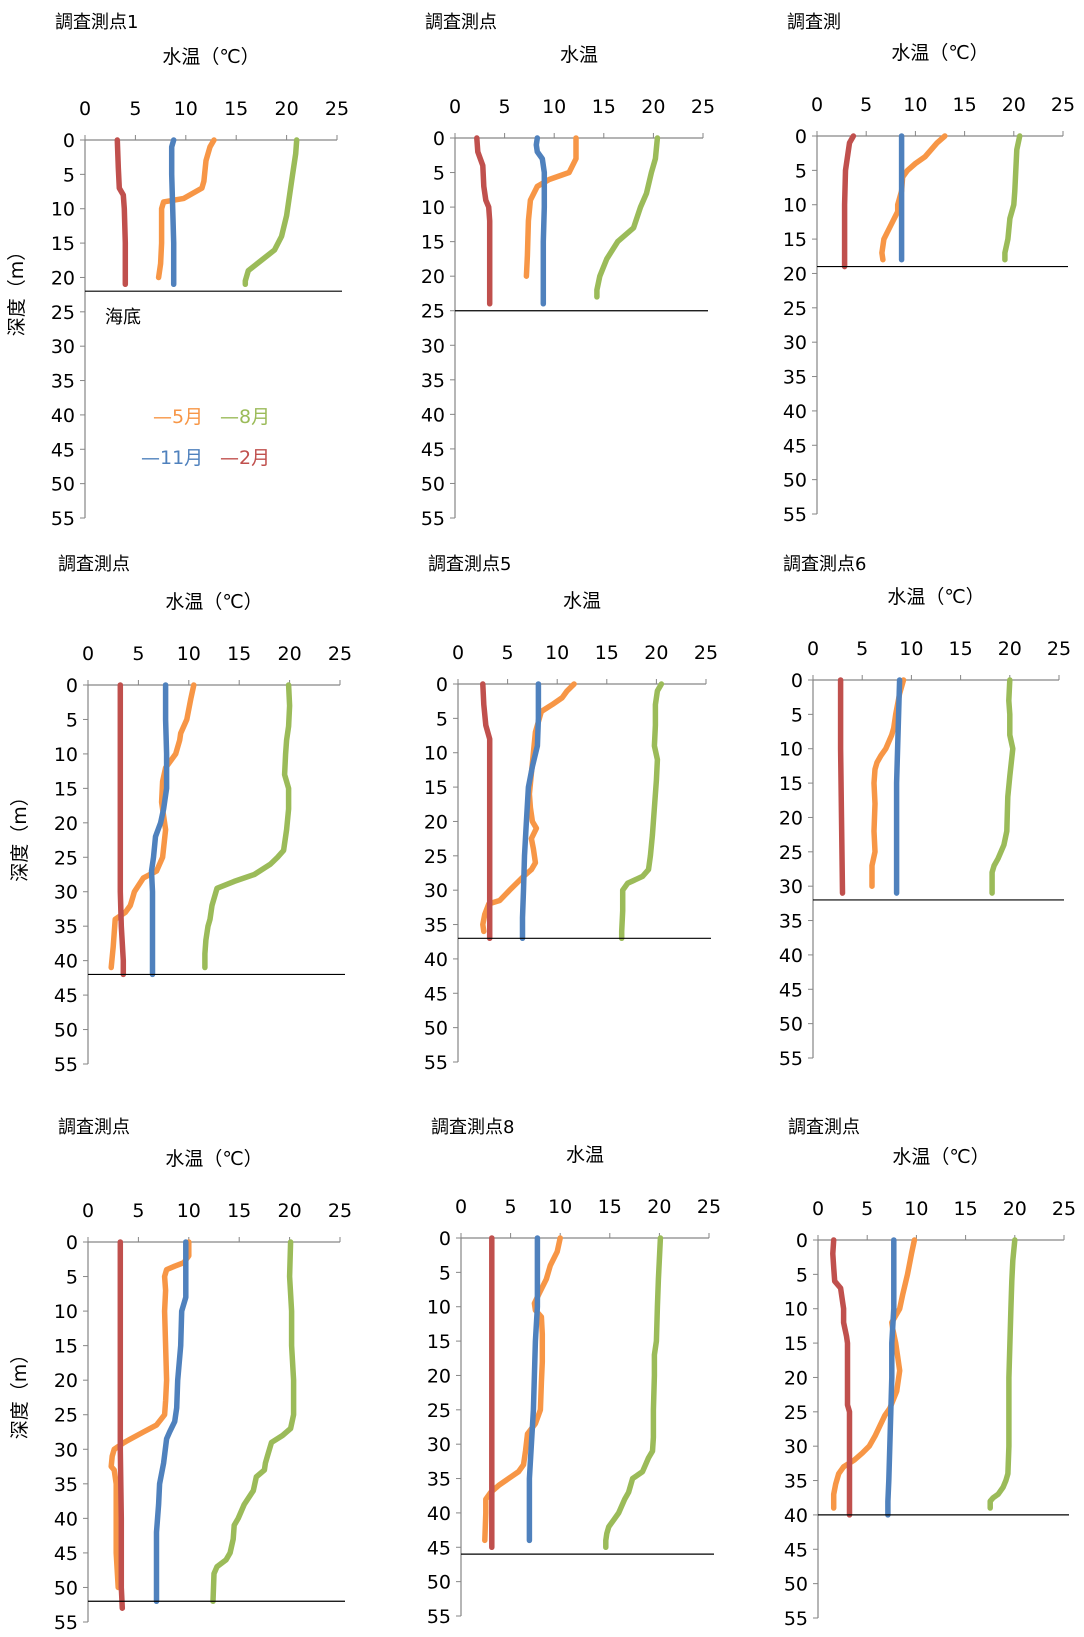 The image size is (1084, 1637). What do you see at coordinates (472, 1127) in the screenshot?
I see `chart-title: 調査測点8` at bounding box center [472, 1127].